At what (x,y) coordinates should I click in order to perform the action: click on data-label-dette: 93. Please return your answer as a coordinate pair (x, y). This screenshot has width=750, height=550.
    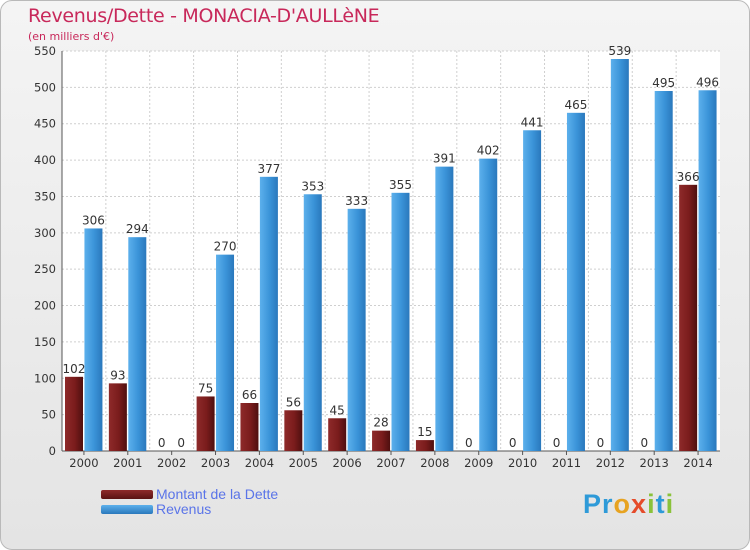
    Looking at the image, I should click on (117, 375).